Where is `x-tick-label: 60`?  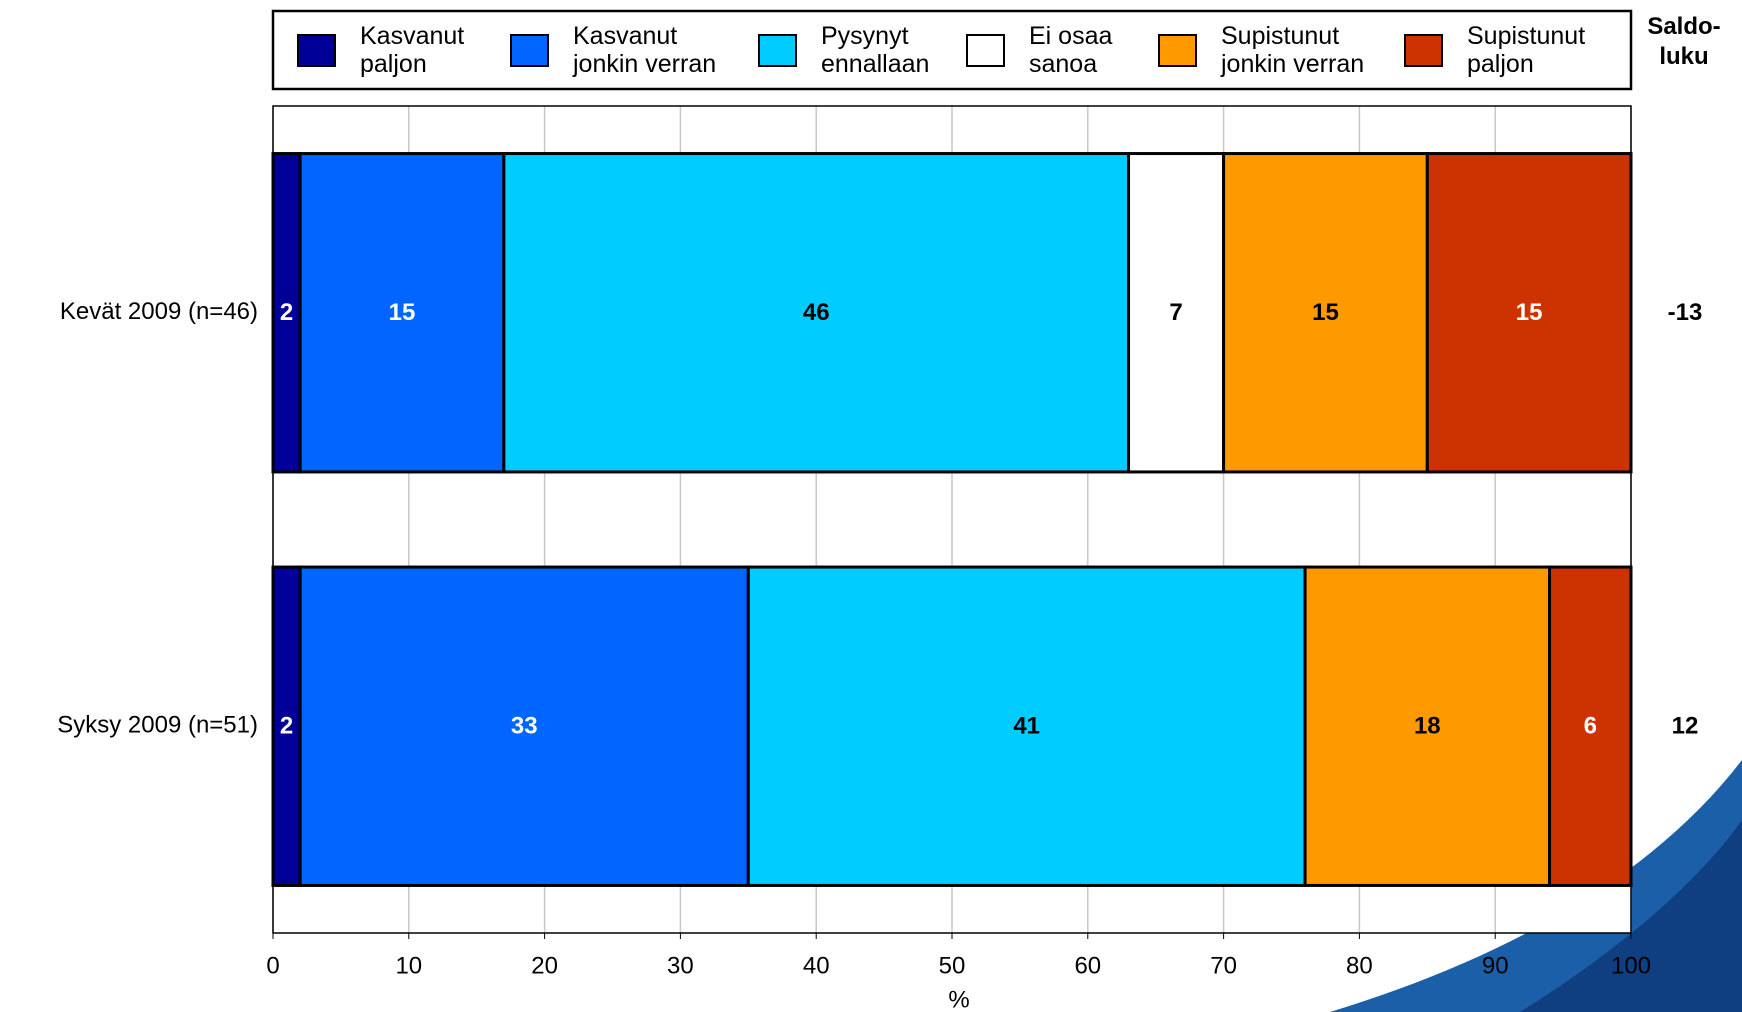 x-tick-label: 60 is located at coordinates (1087, 965).